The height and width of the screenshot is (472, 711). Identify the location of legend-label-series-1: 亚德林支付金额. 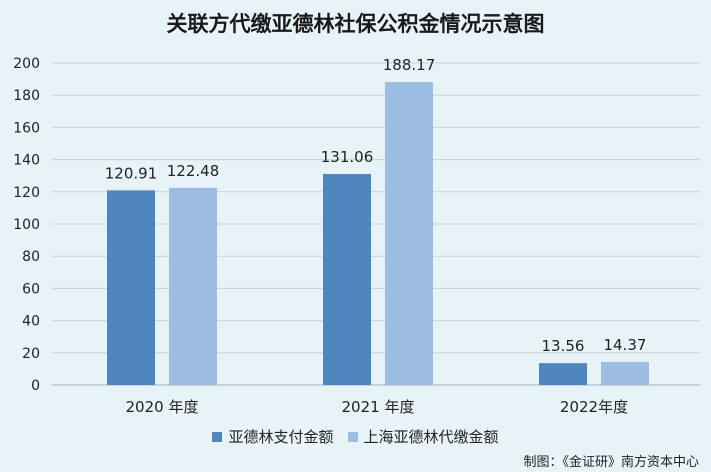
(281, 437).